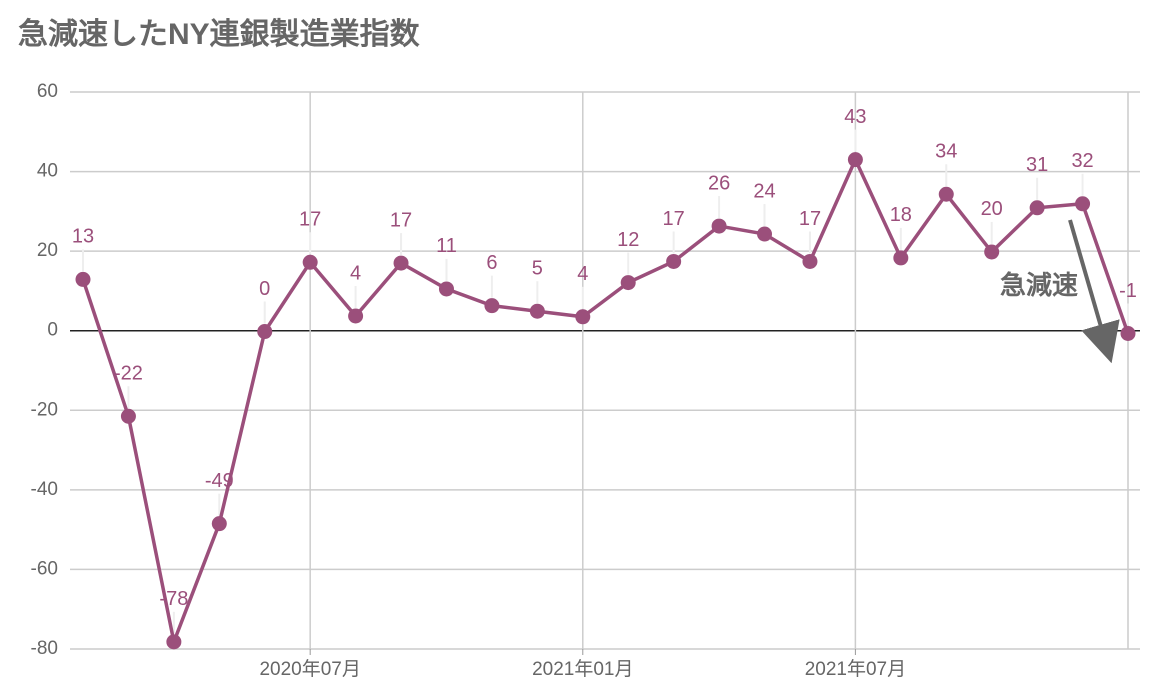 This screenshot has height=698, width=1164. What do you see at coordinates (173, 599) in the screenshot?
I see `data-label: -78` at bounding box center [173, 599].